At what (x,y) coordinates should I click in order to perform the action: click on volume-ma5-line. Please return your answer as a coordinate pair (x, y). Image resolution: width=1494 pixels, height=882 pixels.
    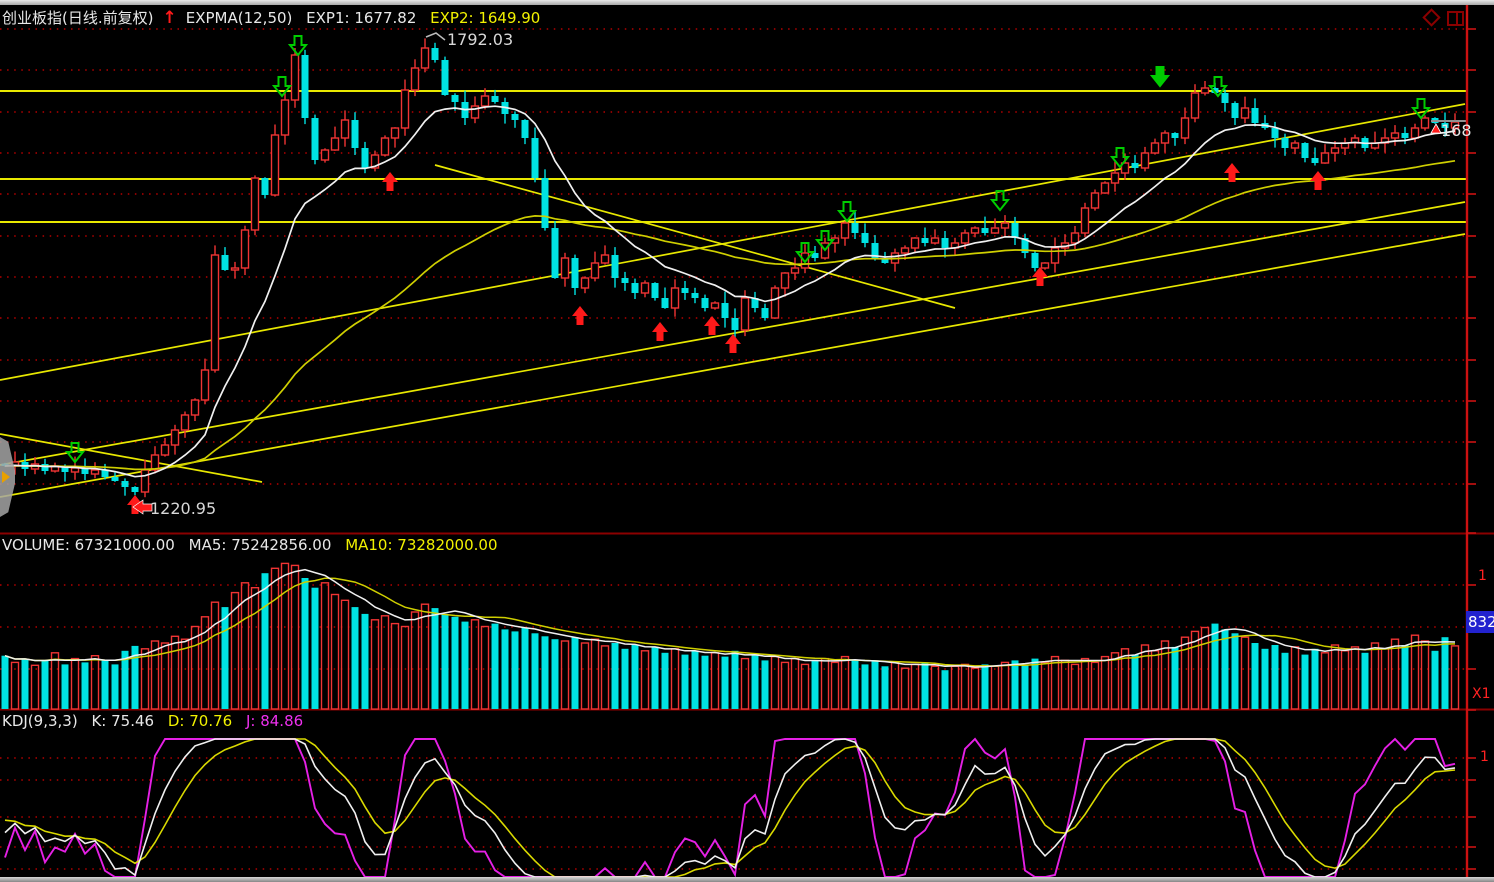
    Looking at the image, I should click on (730, 618).